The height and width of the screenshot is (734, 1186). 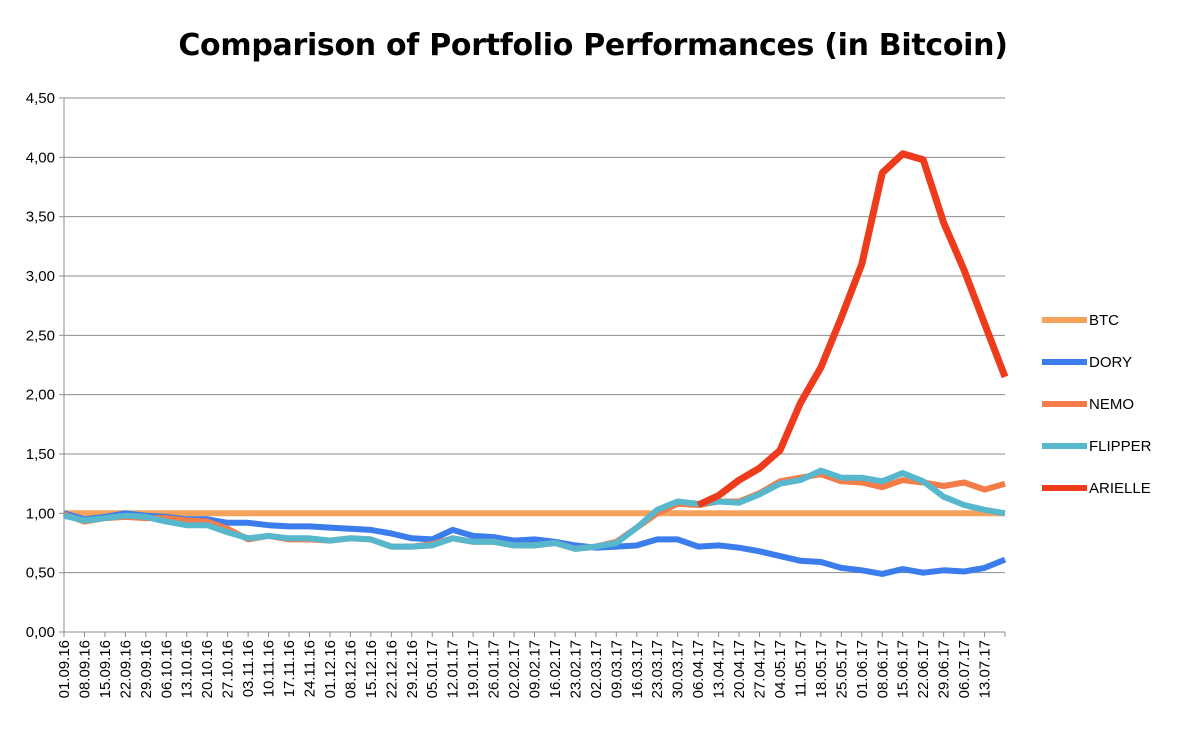 I want to click on legend-label-btc: BTC, so click(x=1104, y=320).